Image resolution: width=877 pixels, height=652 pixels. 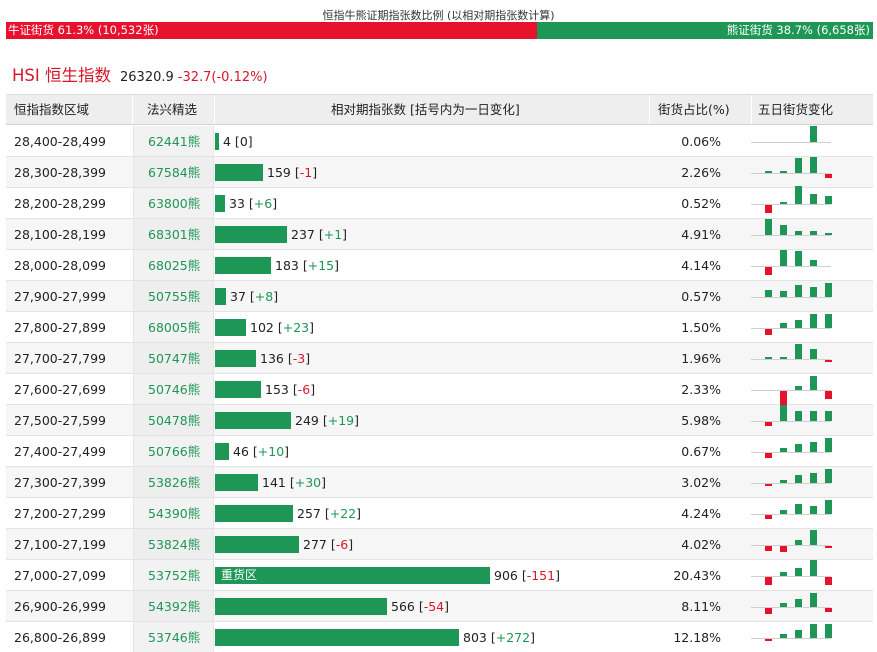 What do you see at coordinates (61, 75) in the screenshot?
I see `index-name: HSI 恒生指数` at bounding box center [61, 75].